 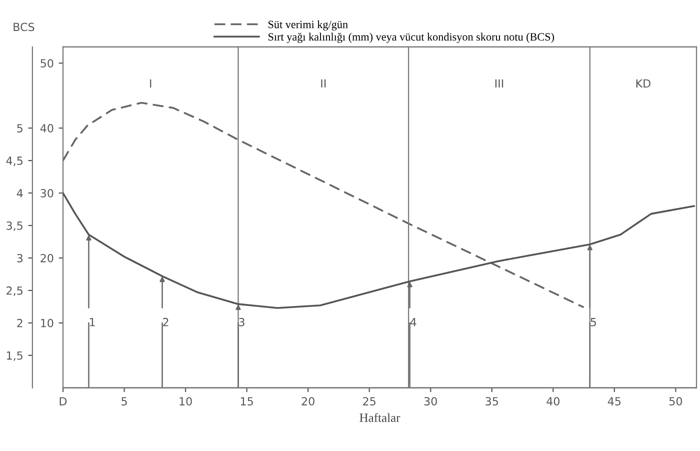 I want to click on y2-tick-label: 2, so click(x=19, y=323).